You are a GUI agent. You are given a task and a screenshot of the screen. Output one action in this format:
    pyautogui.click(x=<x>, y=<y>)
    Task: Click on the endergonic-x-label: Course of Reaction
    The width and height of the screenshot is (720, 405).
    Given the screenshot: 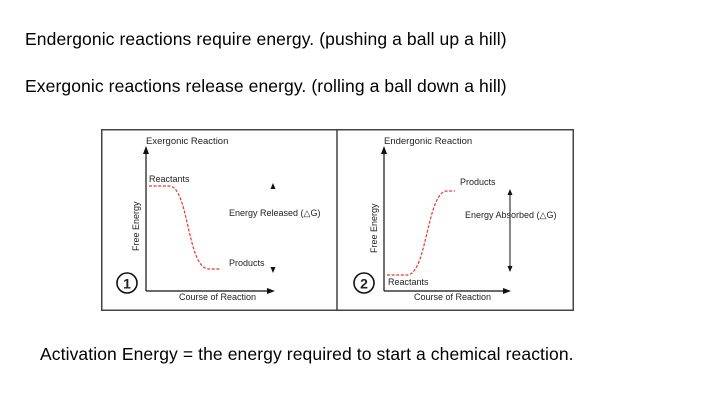 What is the action you would take?
    pyautogui.click(x=452, y=297)
    